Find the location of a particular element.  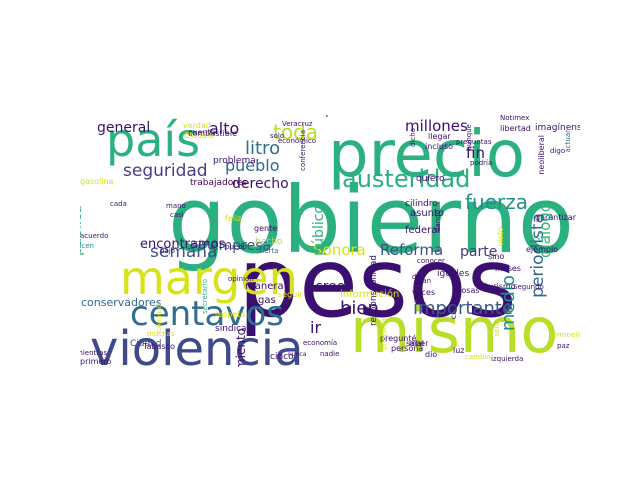

cloud-word: responsabilidad is located at coordinates (374, 291).